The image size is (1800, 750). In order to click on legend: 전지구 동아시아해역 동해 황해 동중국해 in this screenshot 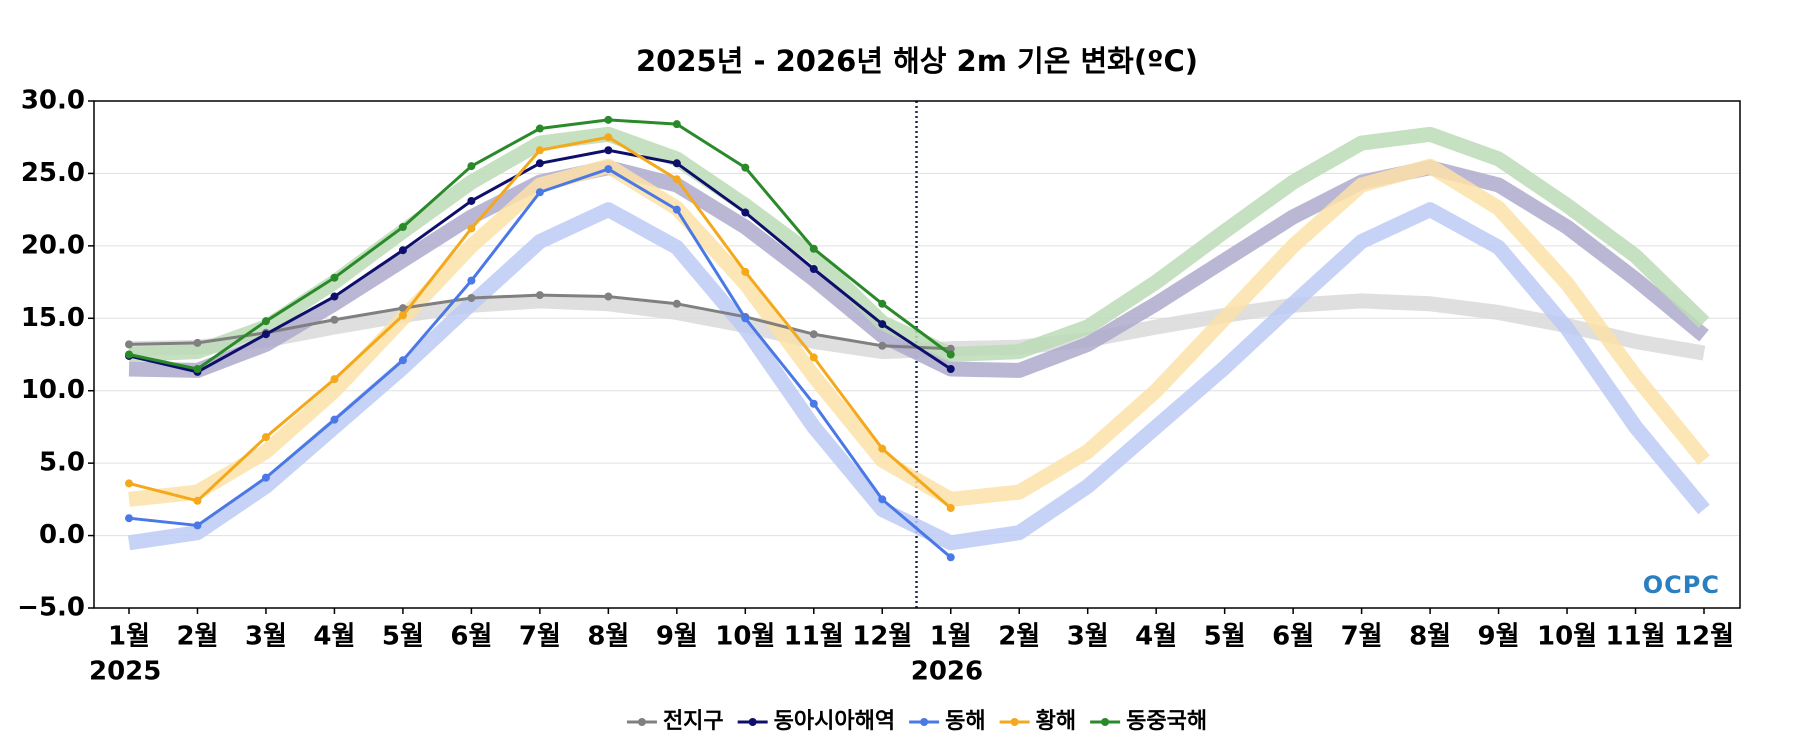, I will do `click(916, 721)`.